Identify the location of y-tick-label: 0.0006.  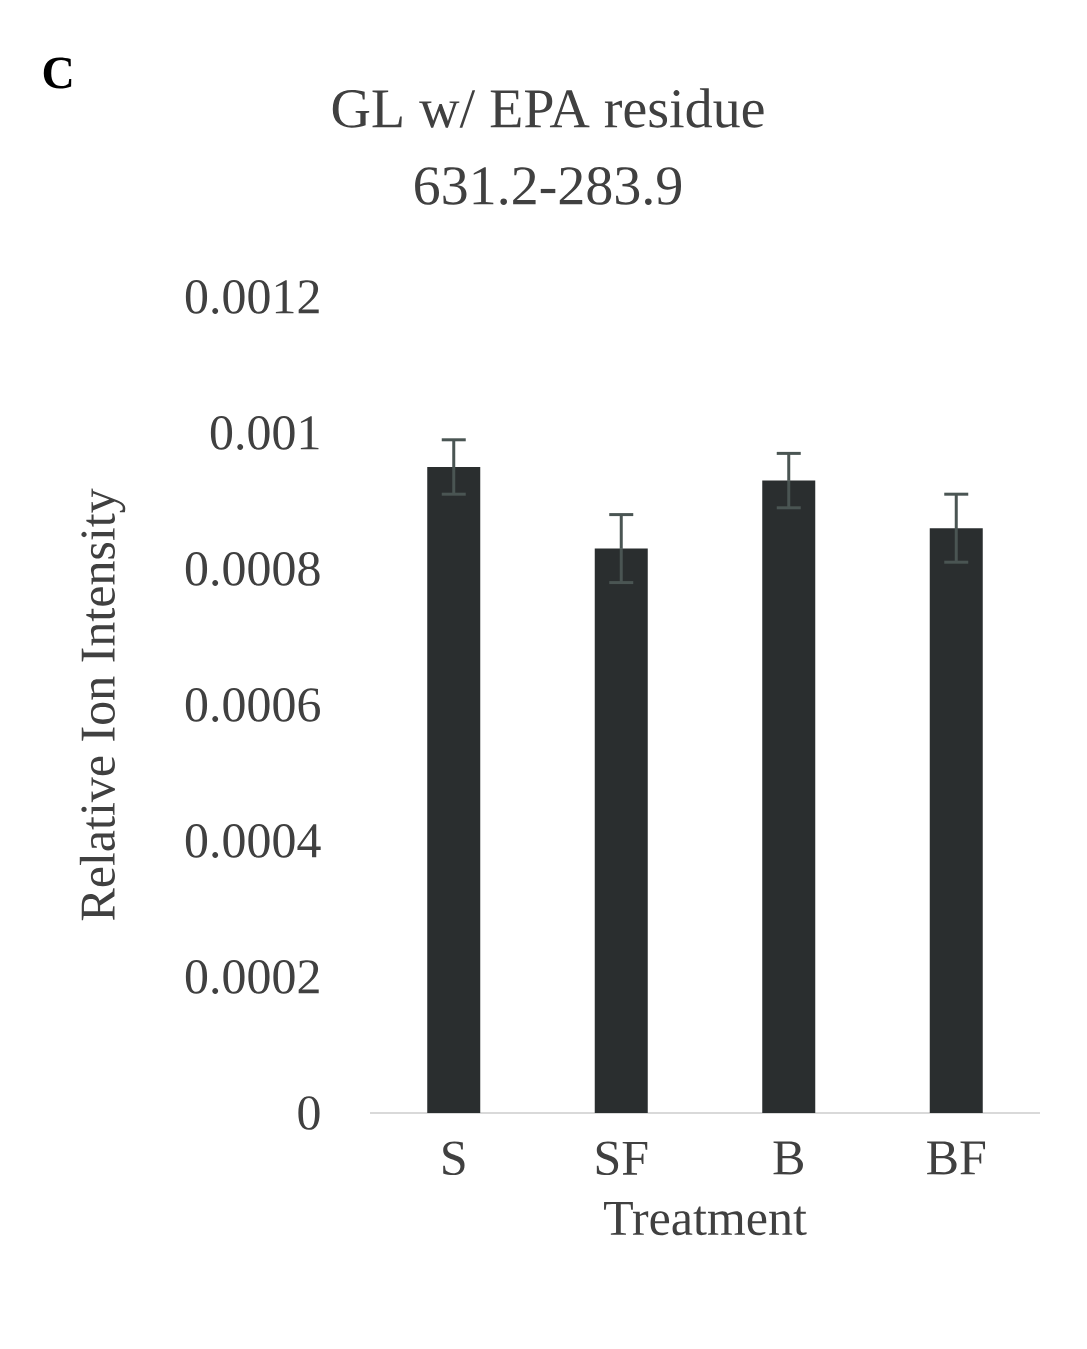
(252, 705).